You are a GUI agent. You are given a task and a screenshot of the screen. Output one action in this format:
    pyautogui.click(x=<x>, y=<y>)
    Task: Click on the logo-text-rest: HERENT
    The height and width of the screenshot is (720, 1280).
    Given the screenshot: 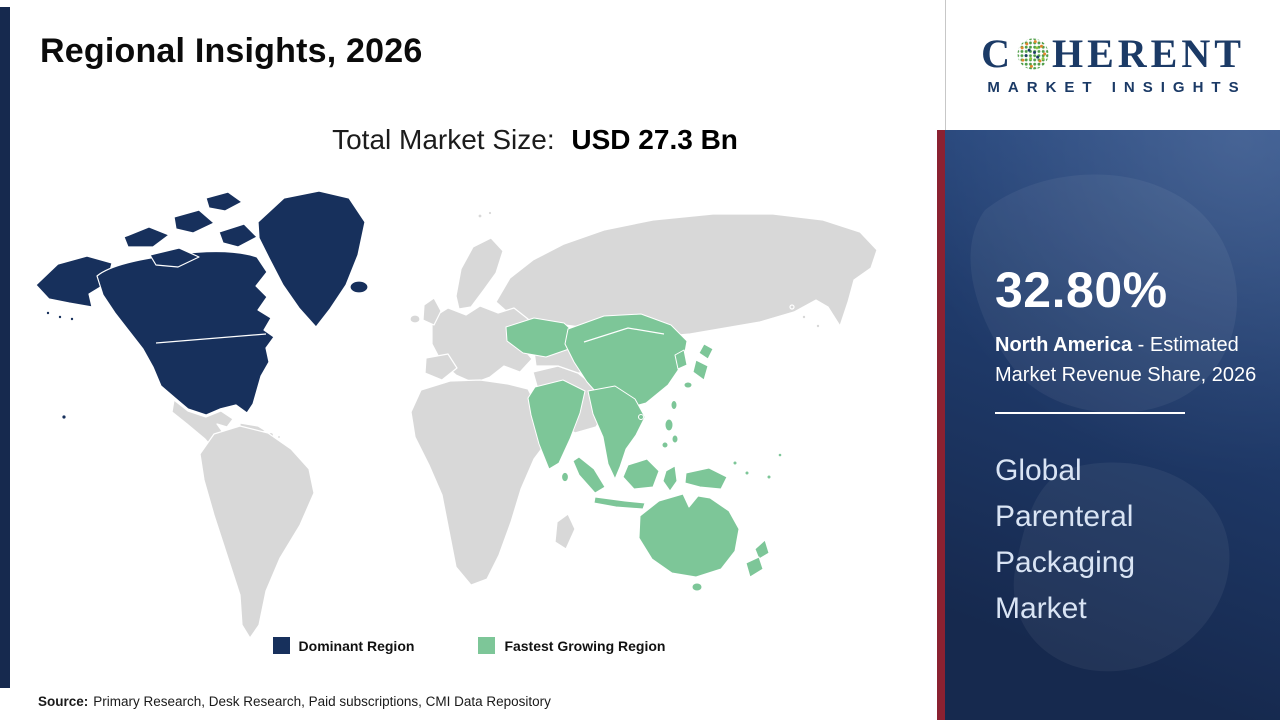 What is the action you would take?
    pyautogui.click(x=1148, y=53)
    